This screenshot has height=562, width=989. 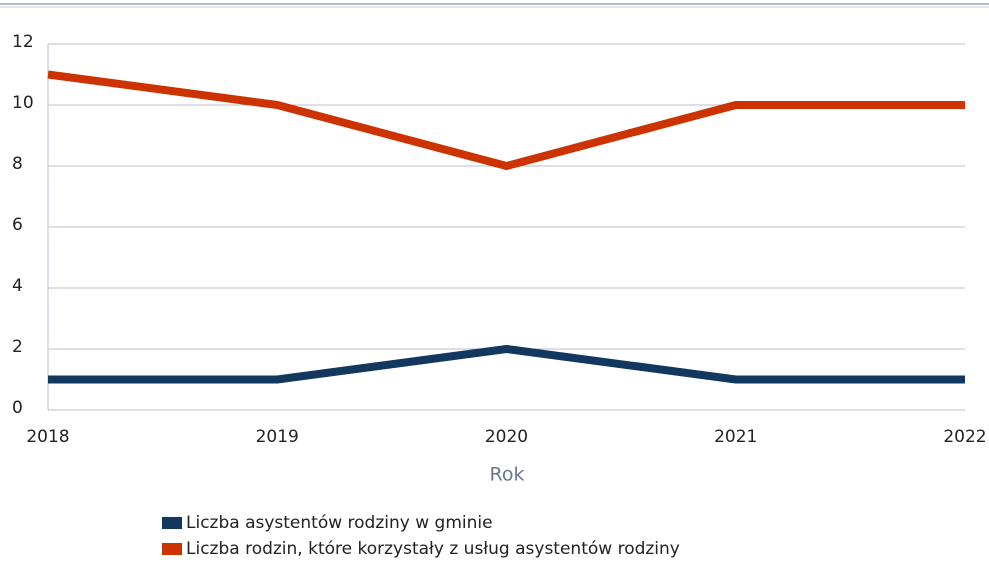 What do you see at coordinates (17, 286) in the screenshot?
I see `y-tick-label: 4` at bounding box center [17, 286].